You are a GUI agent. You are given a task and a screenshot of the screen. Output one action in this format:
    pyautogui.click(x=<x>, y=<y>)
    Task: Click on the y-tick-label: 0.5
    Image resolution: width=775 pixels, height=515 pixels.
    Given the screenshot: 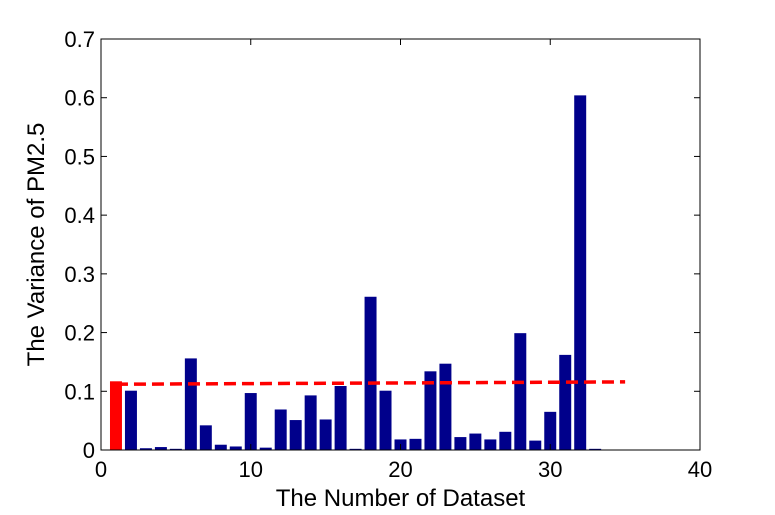 What is the action you would take?
    pyautogui.click(x=79, y=156)
    